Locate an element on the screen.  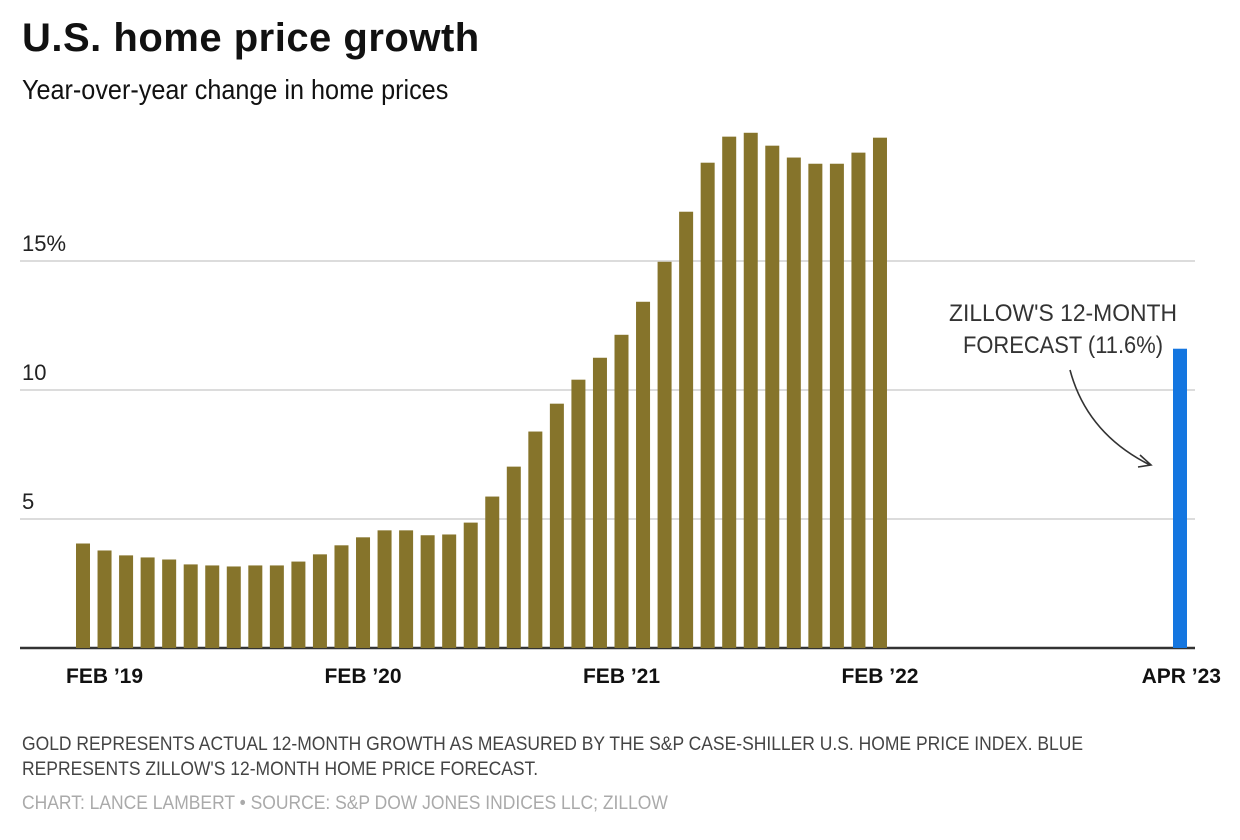
bar-forecast is located at coordinates (1180, 498).